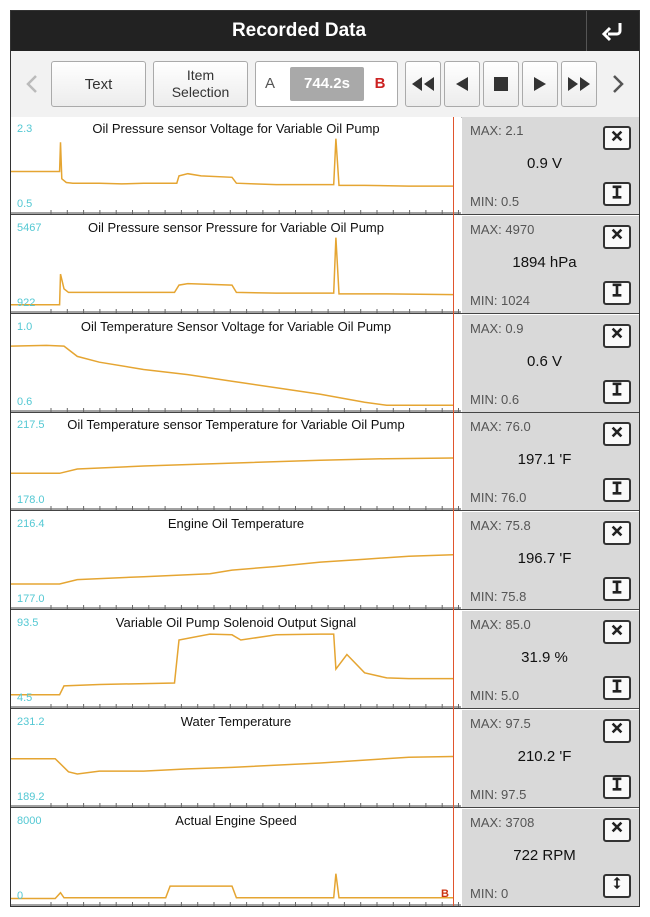 This screenshot has width=650, height=917. I want to click on back-button, so click(612, 31).